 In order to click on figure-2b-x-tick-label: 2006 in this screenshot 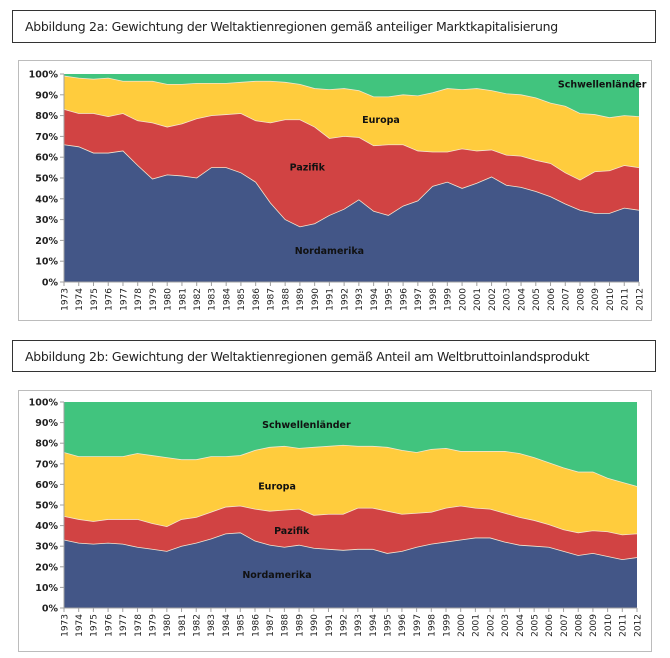, I will do `click(550, 625)`.